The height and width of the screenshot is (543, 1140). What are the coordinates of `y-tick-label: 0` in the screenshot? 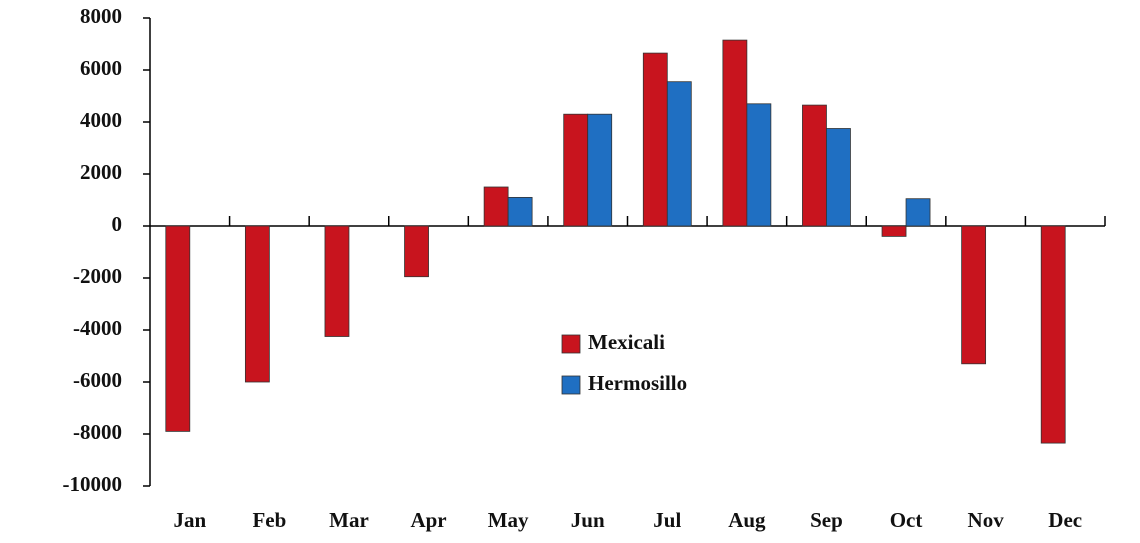 It's located at (117, 224).